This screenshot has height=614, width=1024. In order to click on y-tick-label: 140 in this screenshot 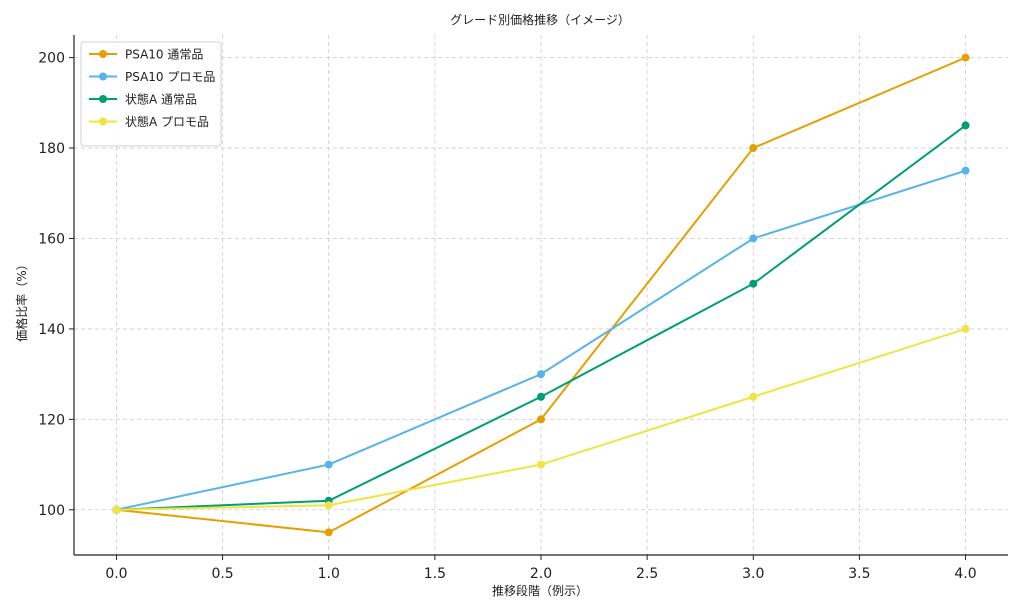, I will do `click(51, 330)`.